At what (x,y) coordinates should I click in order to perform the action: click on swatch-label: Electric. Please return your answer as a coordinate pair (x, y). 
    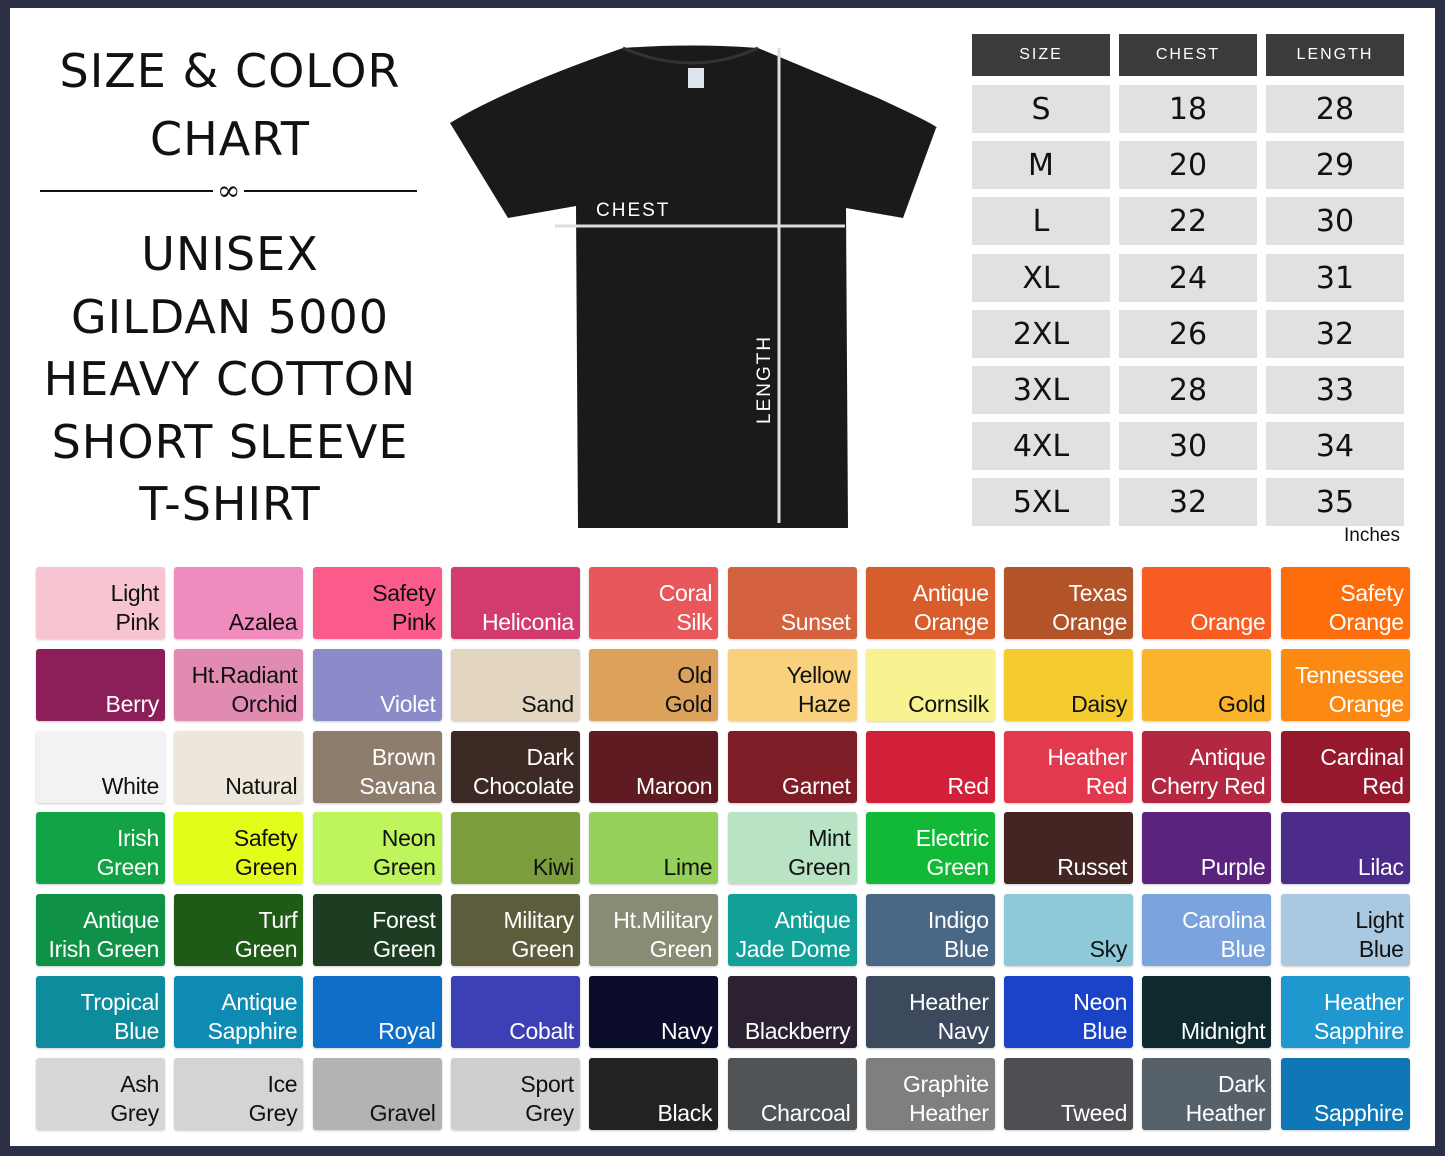
    Looking at the image, I should click on (952, 838).